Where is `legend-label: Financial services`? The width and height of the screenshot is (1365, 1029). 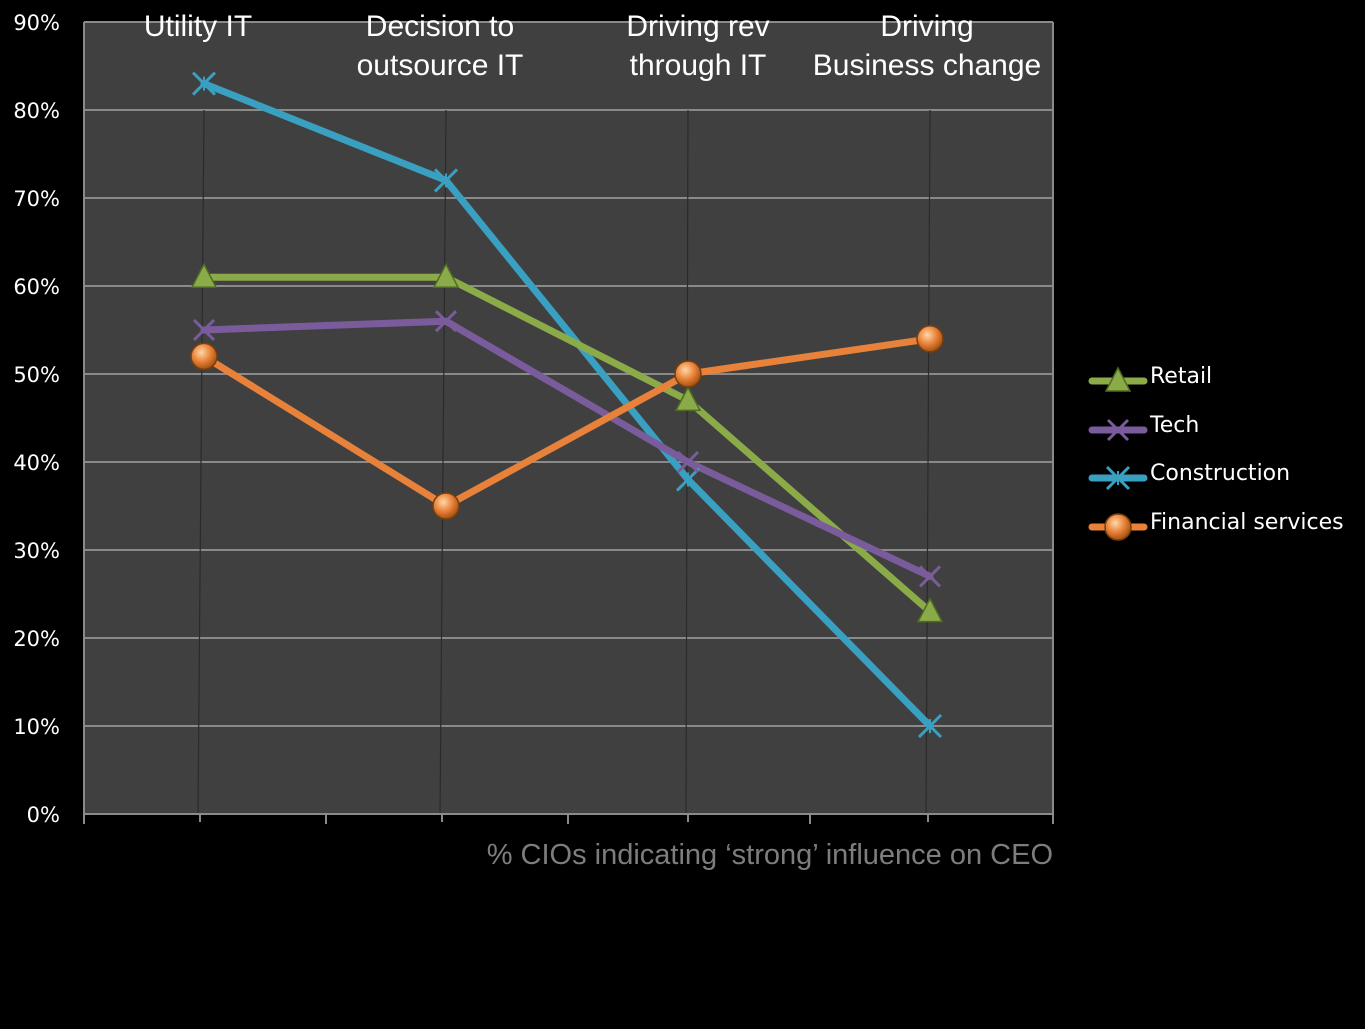 legend-label: Financial services is located at coordinates (1247, 522).